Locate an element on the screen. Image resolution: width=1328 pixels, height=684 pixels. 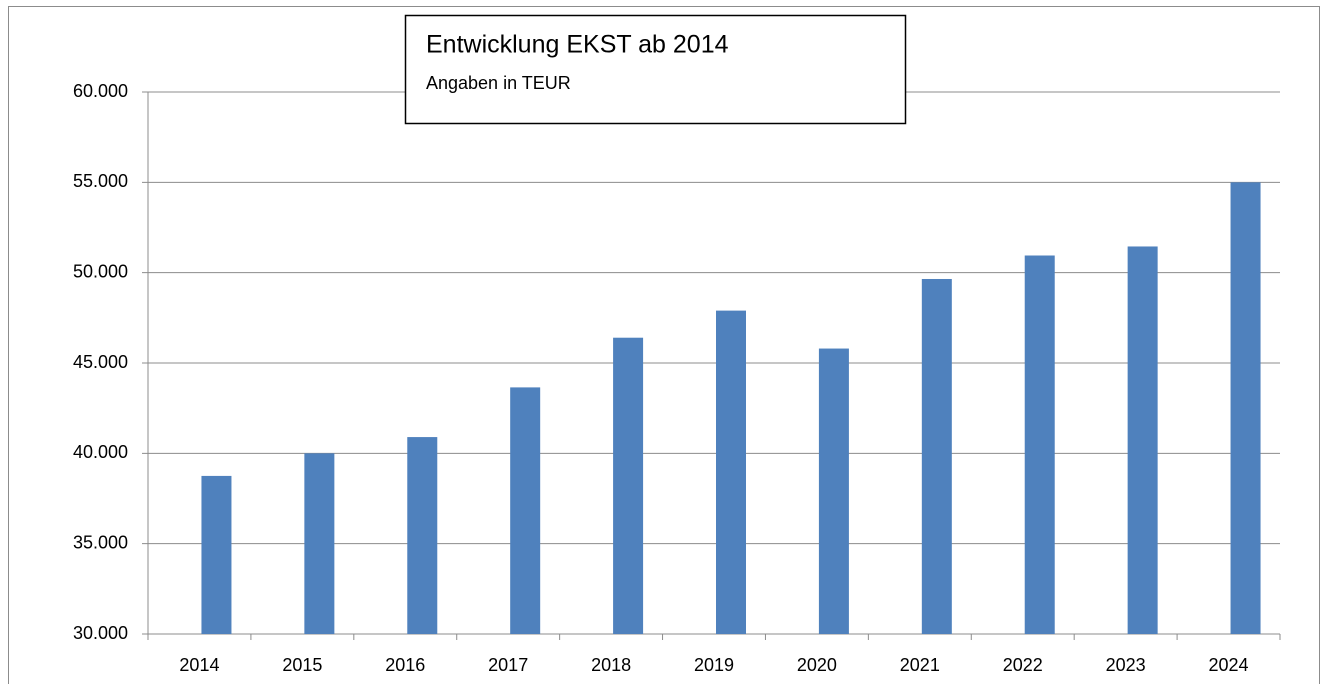
chart-subtitle: Angaben in TEUR is located at coordinates (498, 83).